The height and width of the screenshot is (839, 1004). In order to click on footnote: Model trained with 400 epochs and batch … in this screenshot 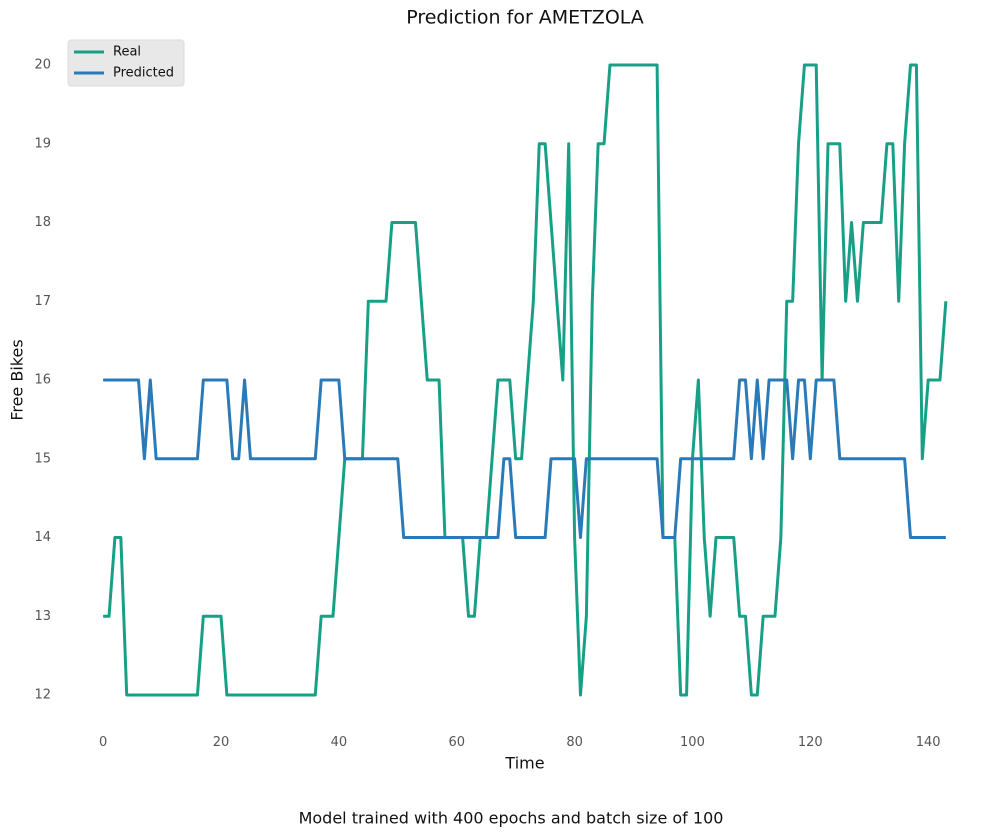, I will do `click(511, 818)`.